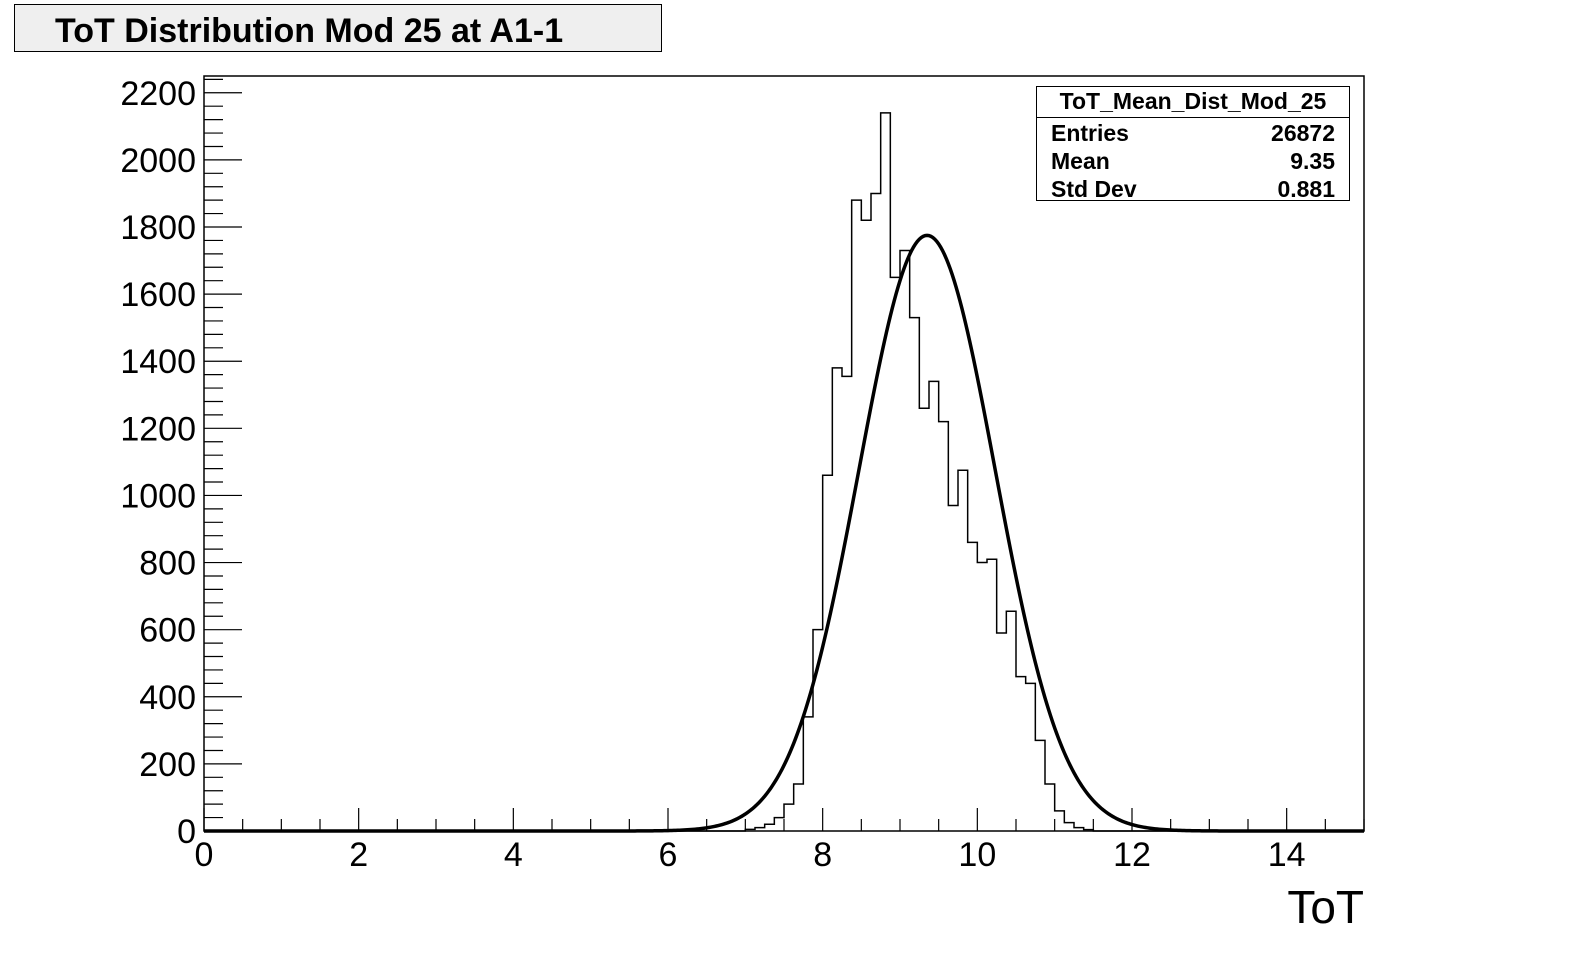 This screenshot has height=972, width=1596. What do you see at coordinates (1303, 133) in the screenshot?
I see `stats-value: 26872` at bounding box center [1303, 133].